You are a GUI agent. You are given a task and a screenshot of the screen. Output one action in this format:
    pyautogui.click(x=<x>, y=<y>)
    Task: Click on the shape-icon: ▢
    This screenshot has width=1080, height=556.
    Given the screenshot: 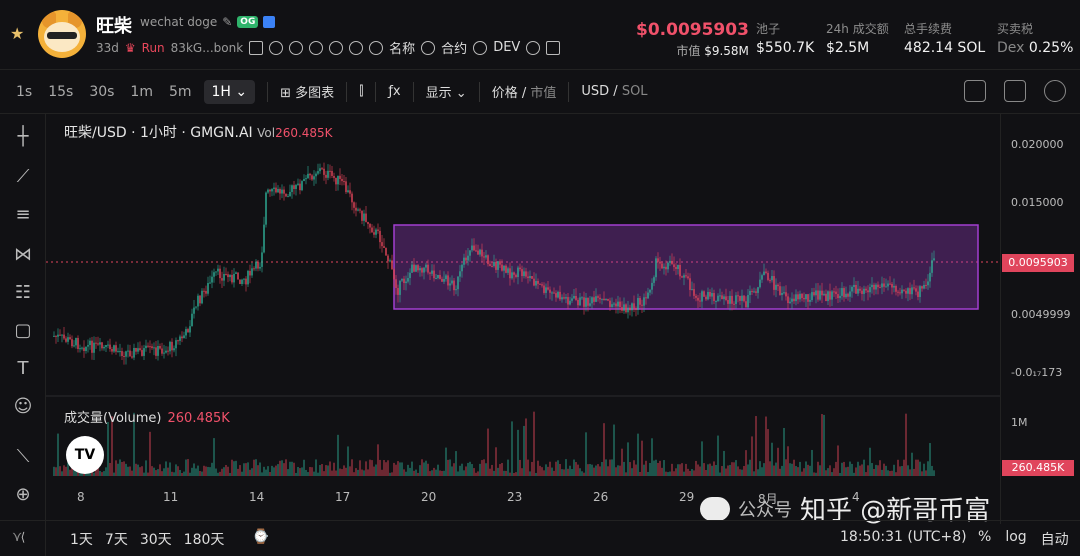 What is the action you would take?
    pyautogui.click(x=23, y=330)
    